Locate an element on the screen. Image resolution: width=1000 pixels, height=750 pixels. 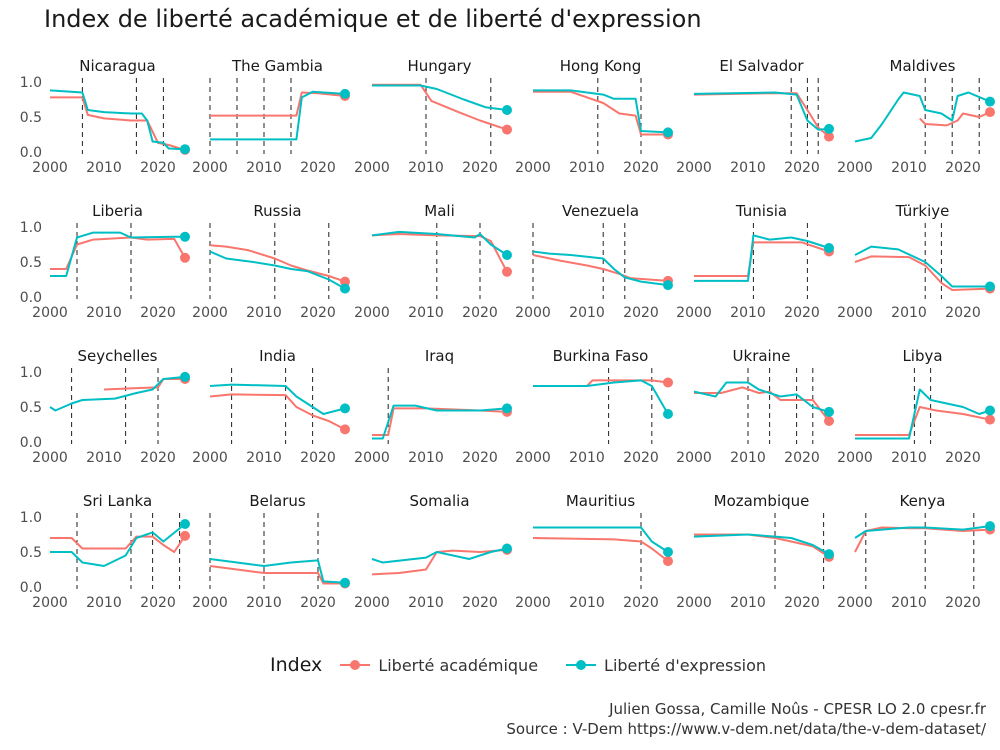
panel-the-gambia: The Gambia 2000 2010 2020 is located at coordinates (271, 116).